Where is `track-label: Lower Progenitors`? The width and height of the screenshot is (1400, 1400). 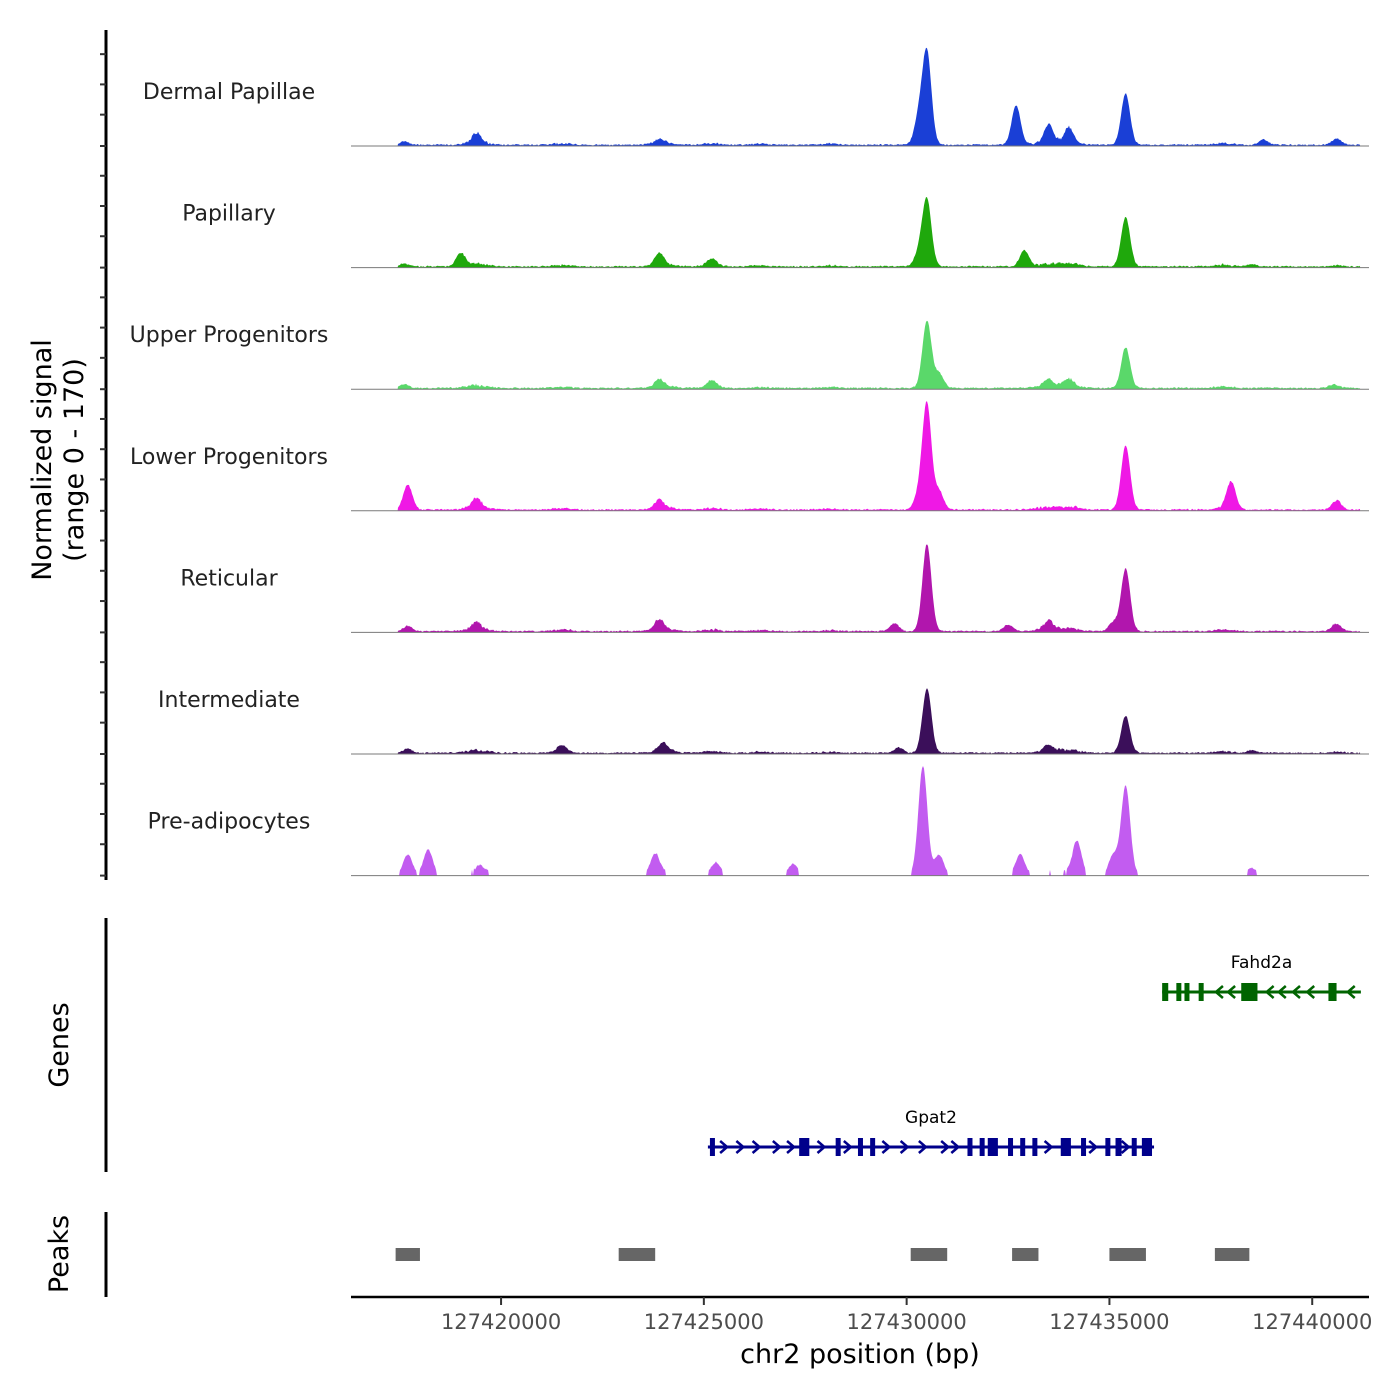 track-label: Lower Progenitors is located at coordinates (229, 457).